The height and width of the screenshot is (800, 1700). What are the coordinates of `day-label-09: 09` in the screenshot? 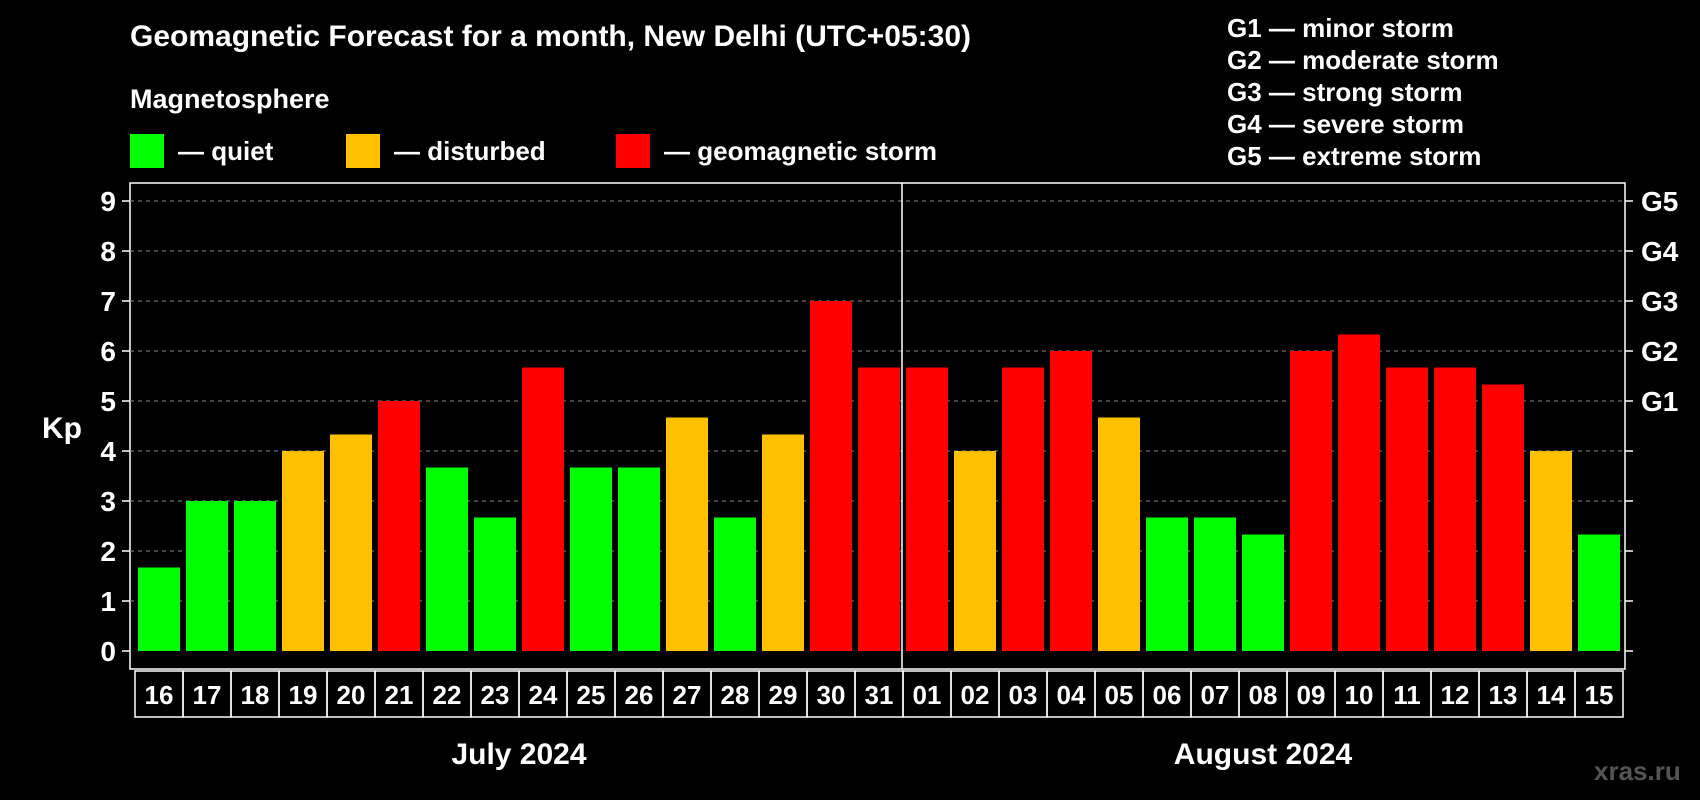 It's located at (1311, 695).